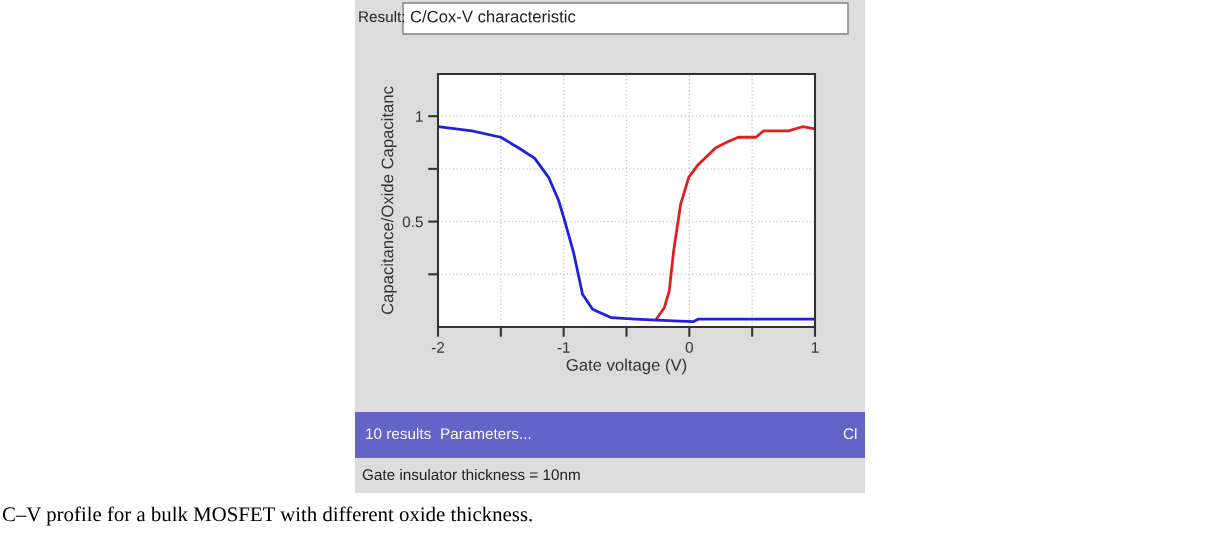  I want to click on text: 10 results, so click(398, 433).